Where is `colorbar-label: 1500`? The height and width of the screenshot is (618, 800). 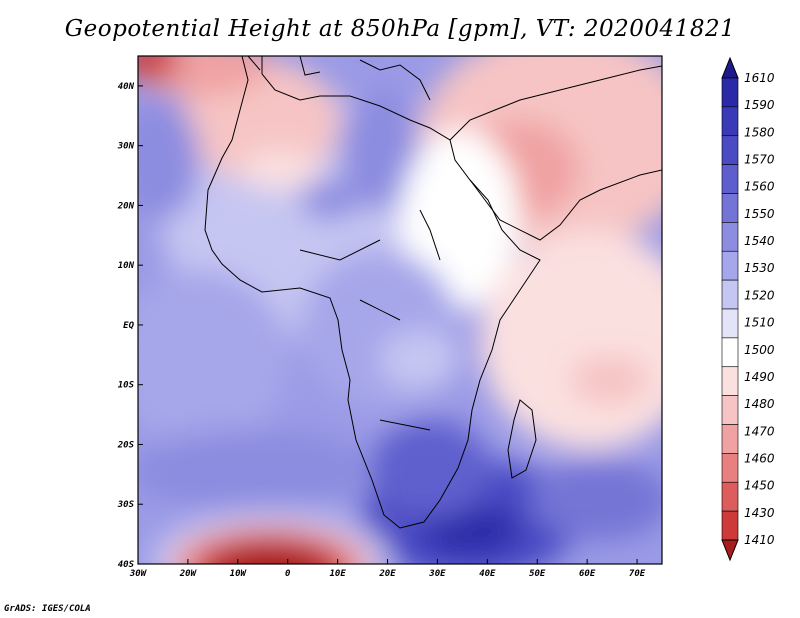 colorbar-label: 1500 is located at coordinates (759, 350).